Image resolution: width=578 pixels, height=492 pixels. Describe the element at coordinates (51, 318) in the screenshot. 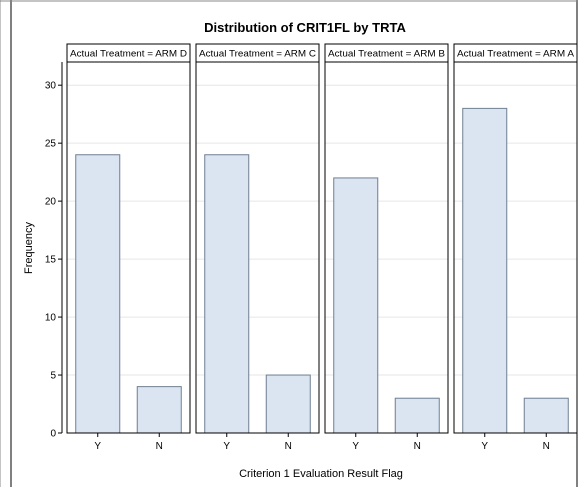

I see `y-tick-label: 10` at that location.